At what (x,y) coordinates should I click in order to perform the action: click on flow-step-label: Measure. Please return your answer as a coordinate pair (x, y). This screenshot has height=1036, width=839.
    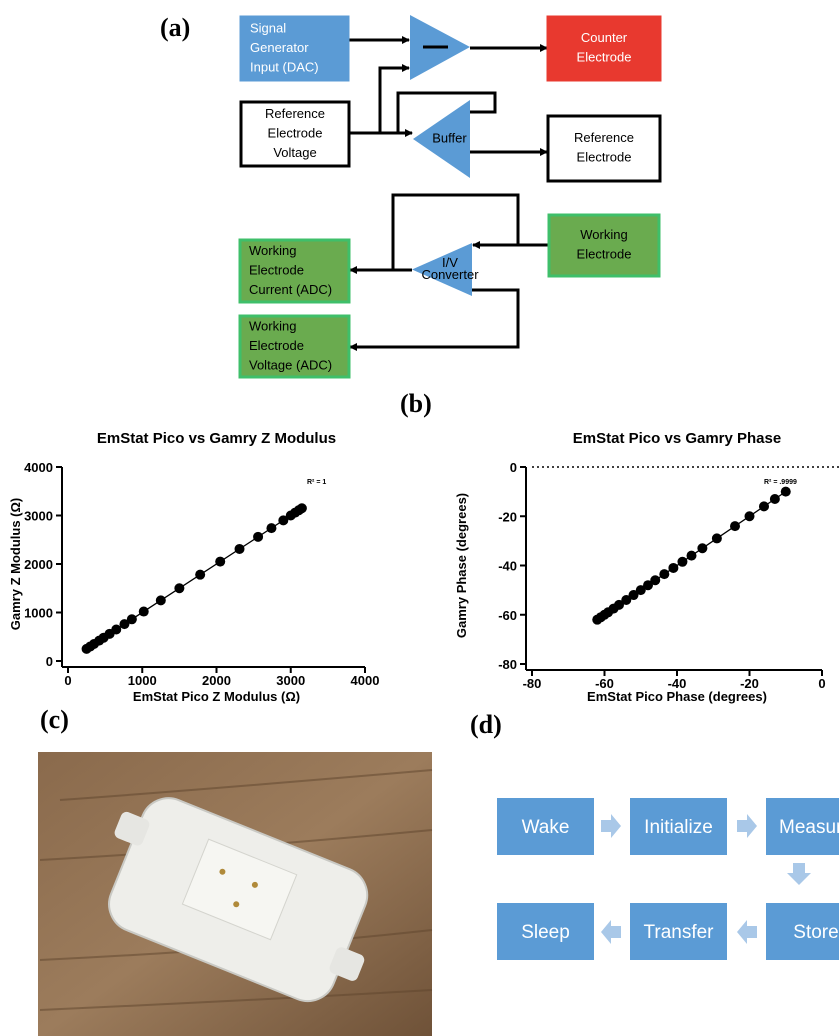
    Looking at the image, I should click on (809, 827).